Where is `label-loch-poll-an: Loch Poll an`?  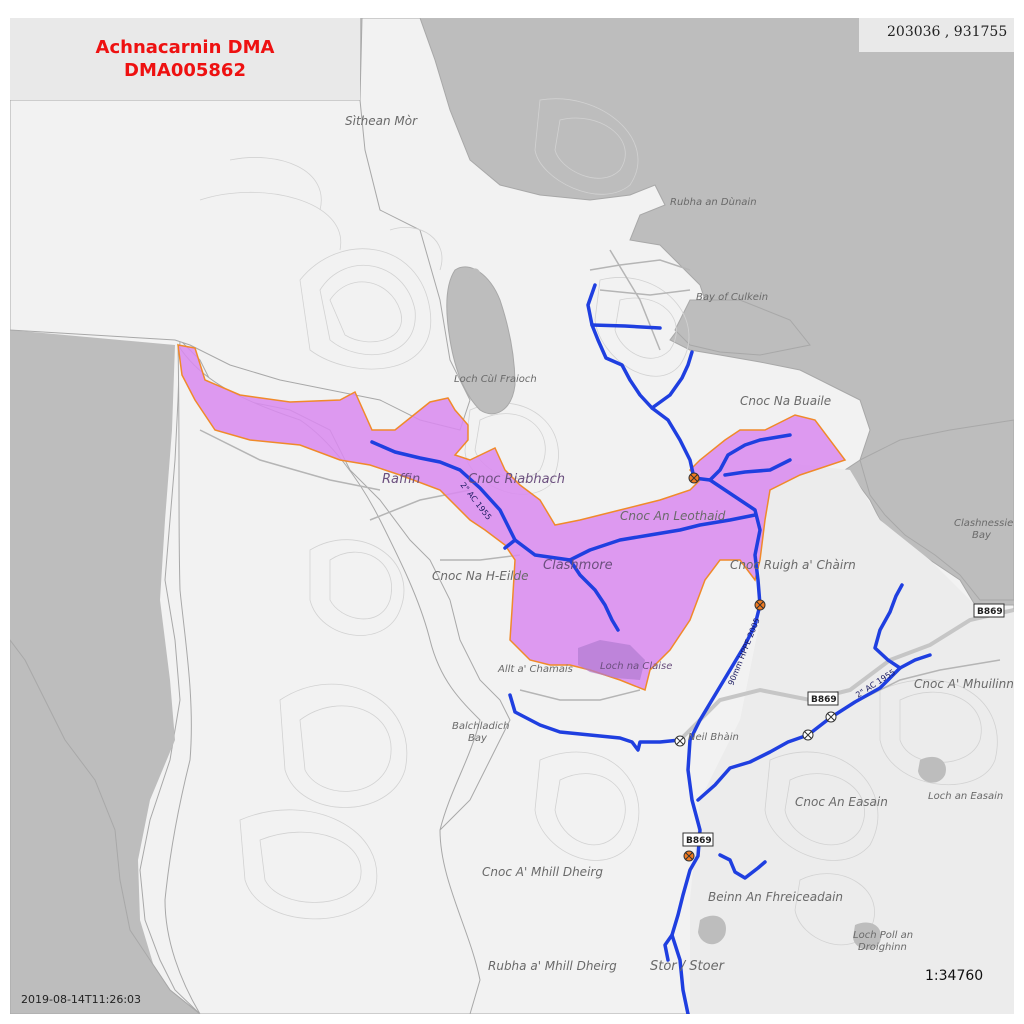 label-loch-poll-an: Loch Poll an is located at coordinates (883, 935).